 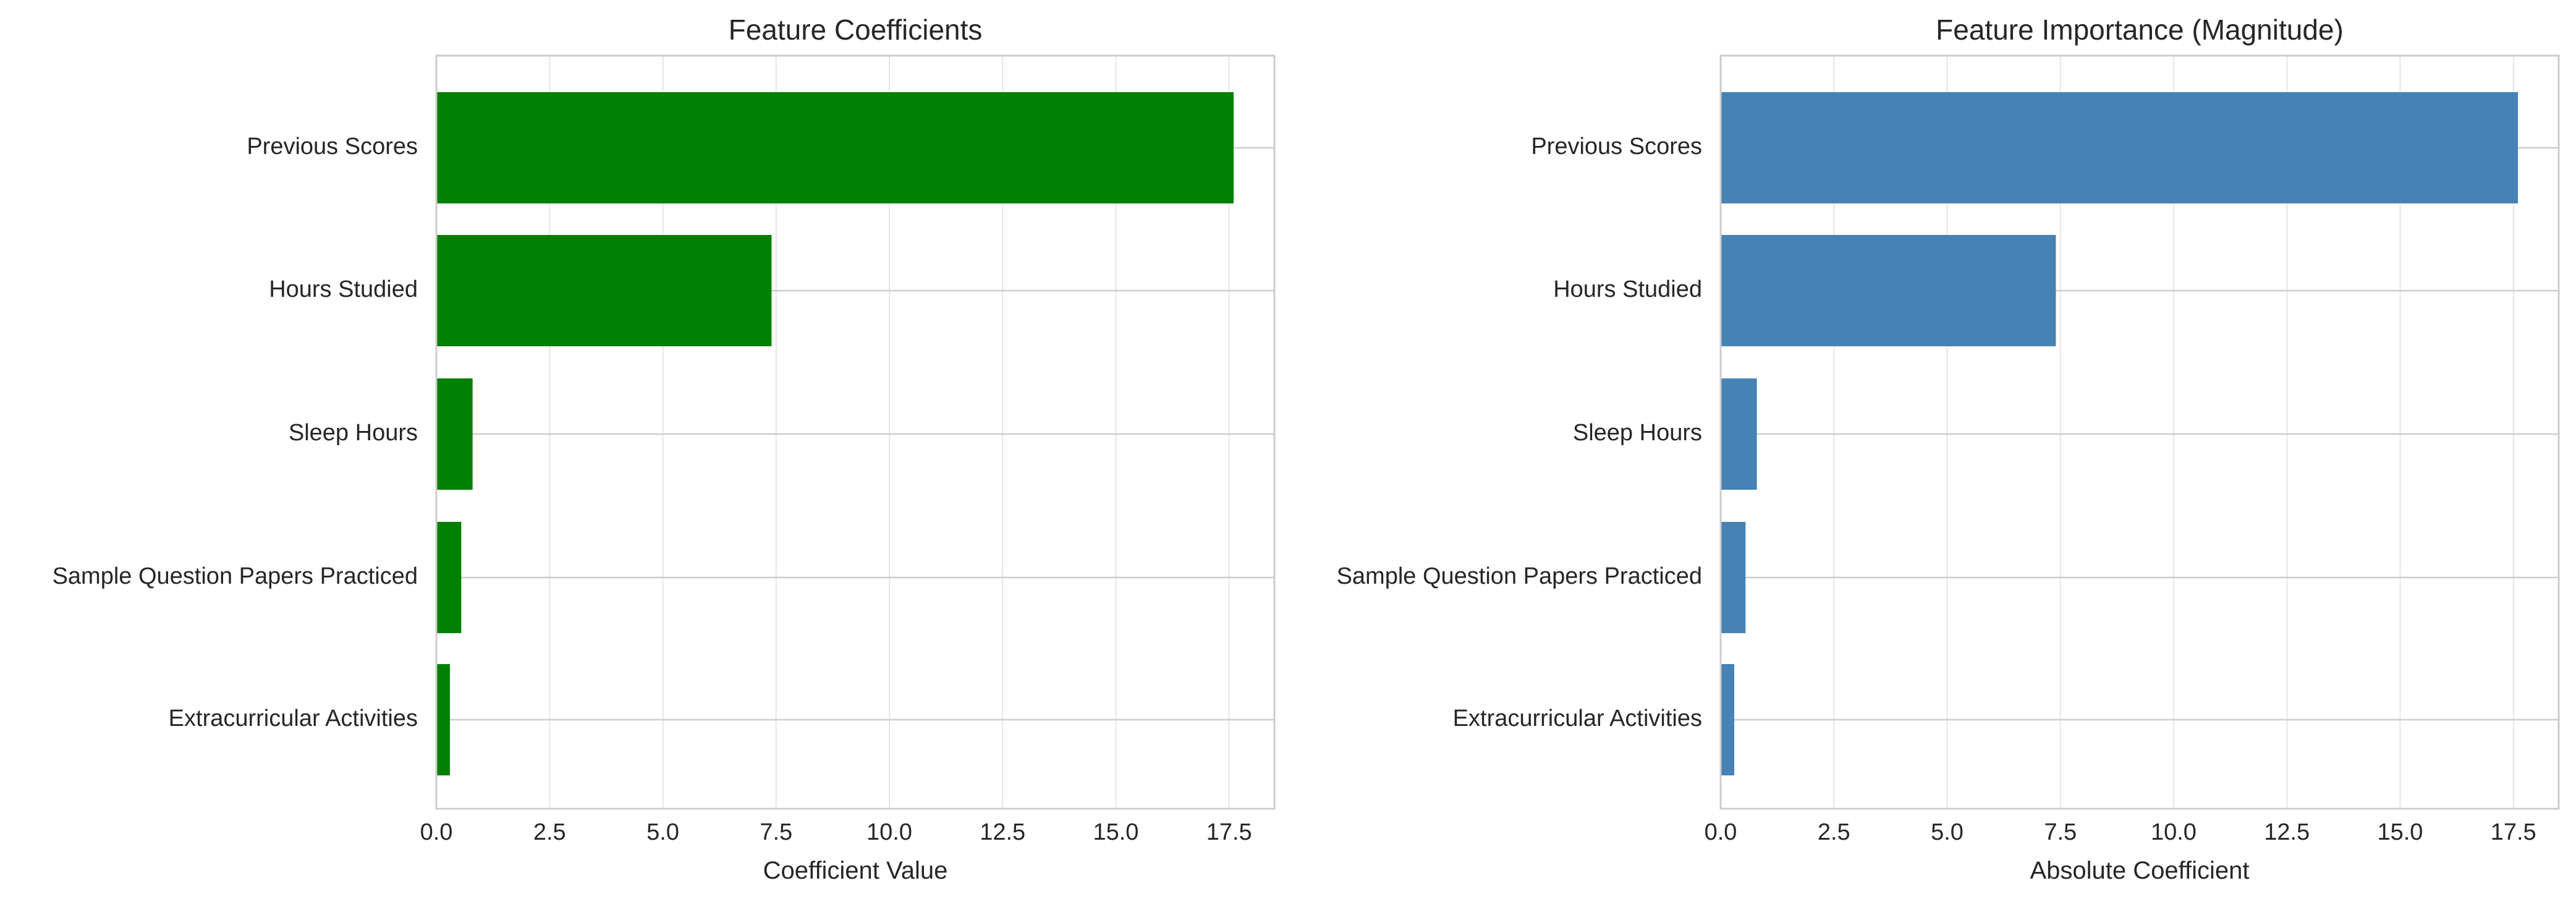 I want to click on x-axis-label: Absolute Coefficient, so click(x=2139, y=871).